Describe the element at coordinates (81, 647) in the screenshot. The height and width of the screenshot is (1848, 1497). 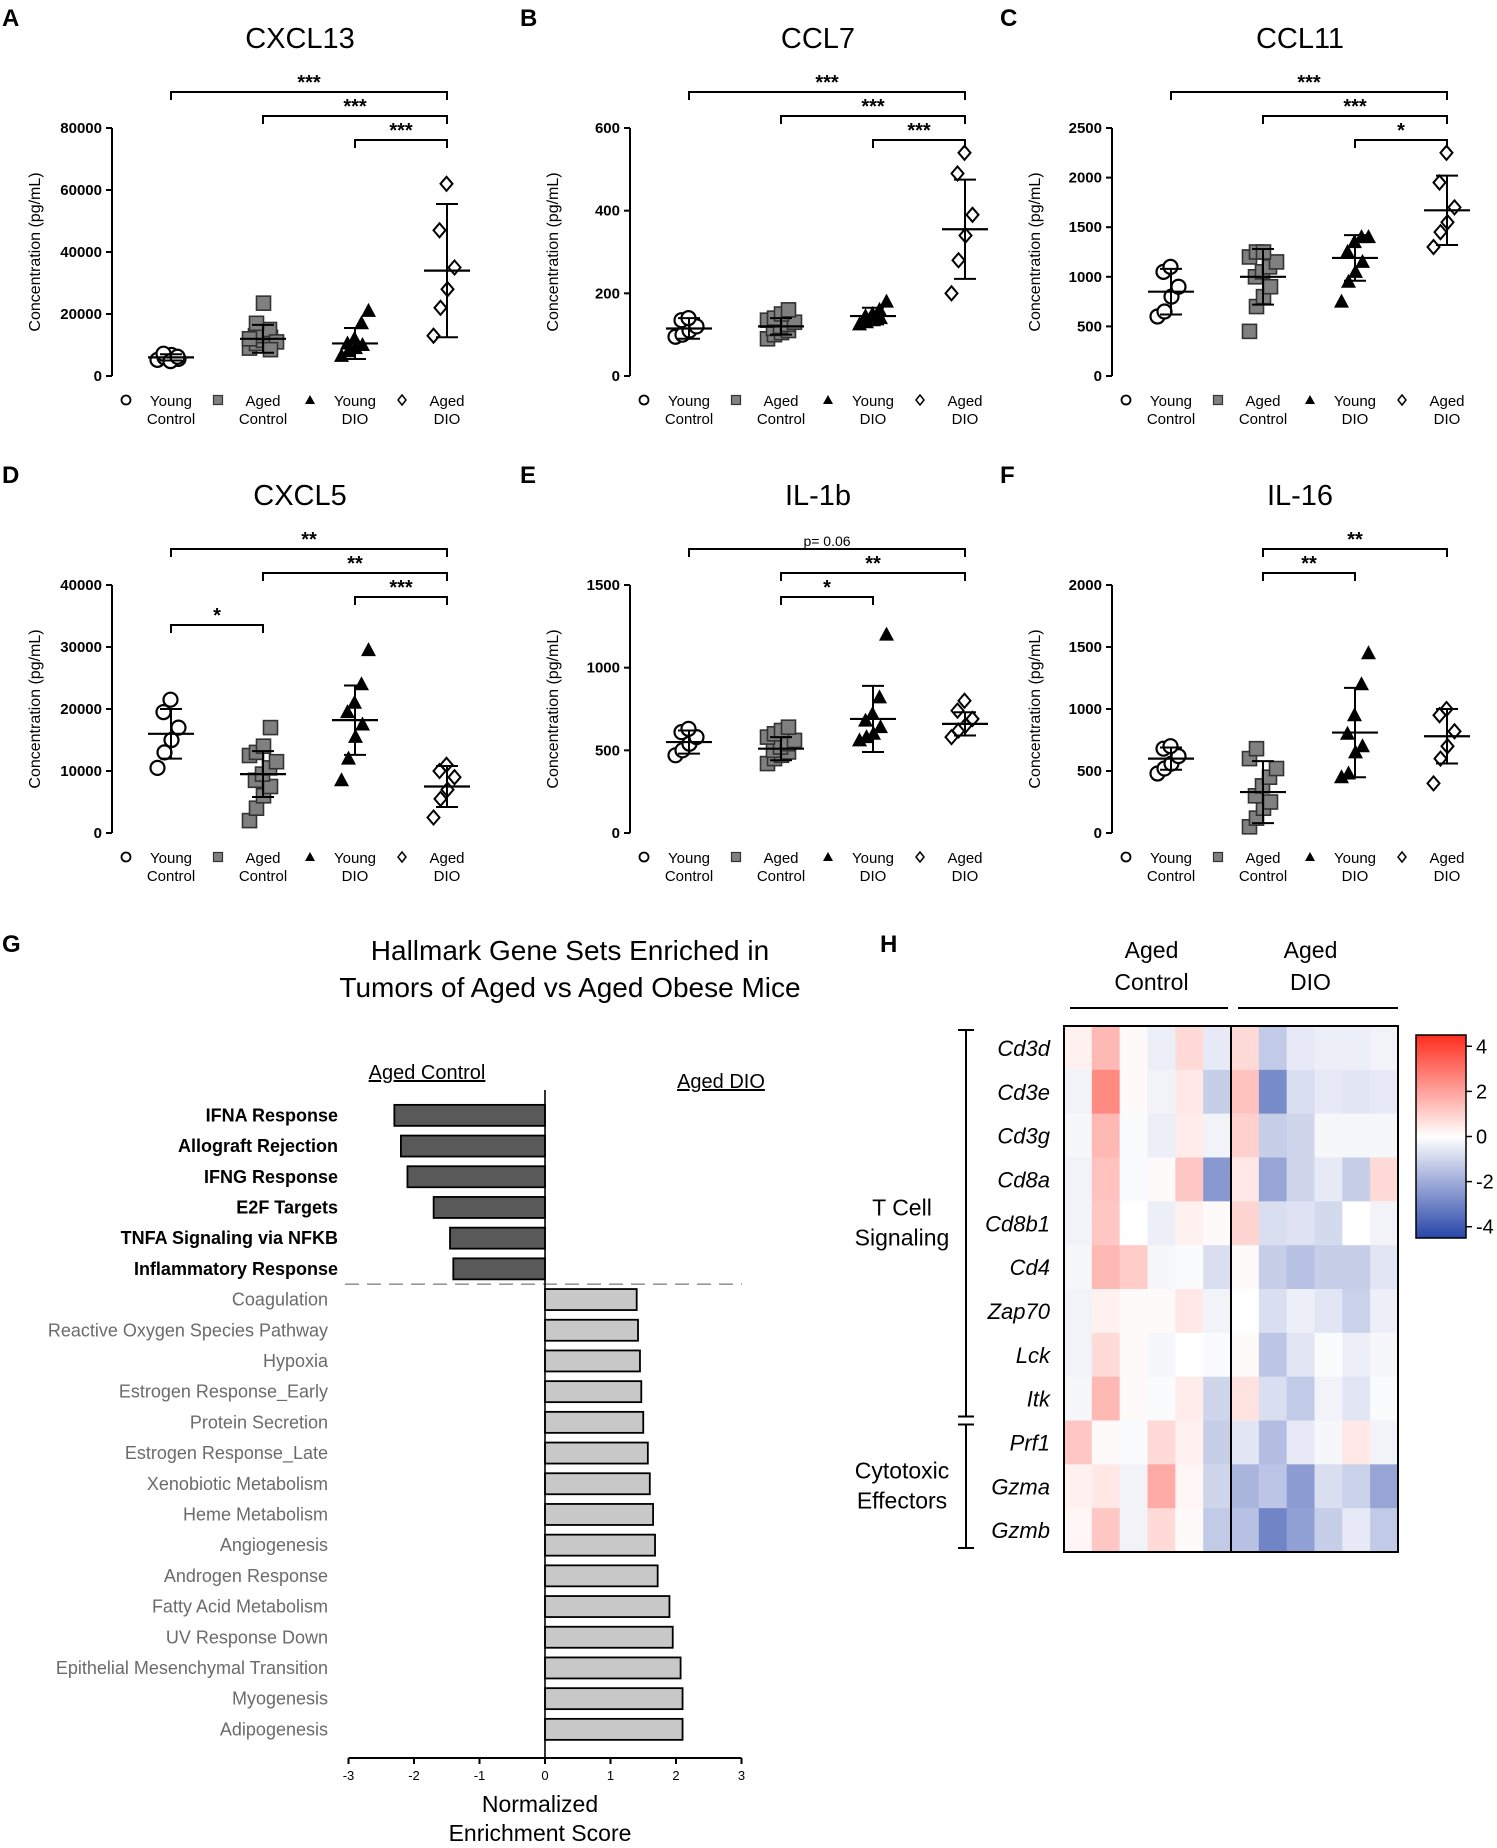
I see `y-tick-label: 30000` at that location.